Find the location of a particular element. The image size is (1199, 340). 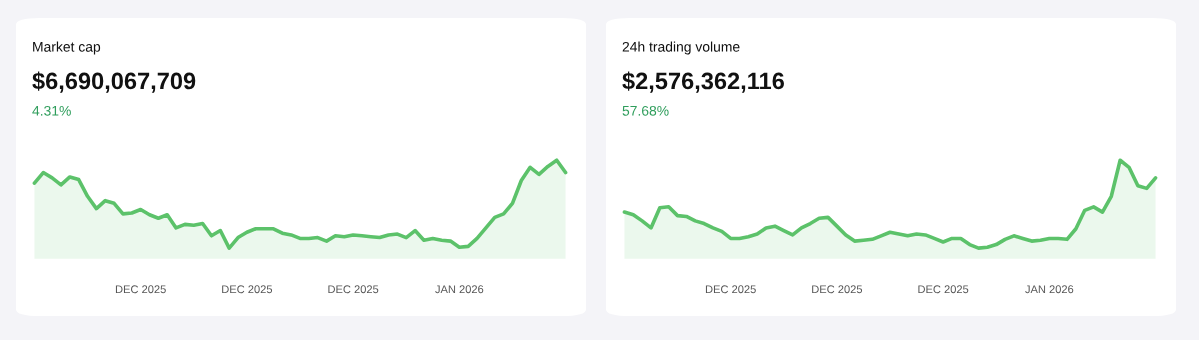

chart-subtitle: $2,576,362,116 is located at coordinates (703, 82).